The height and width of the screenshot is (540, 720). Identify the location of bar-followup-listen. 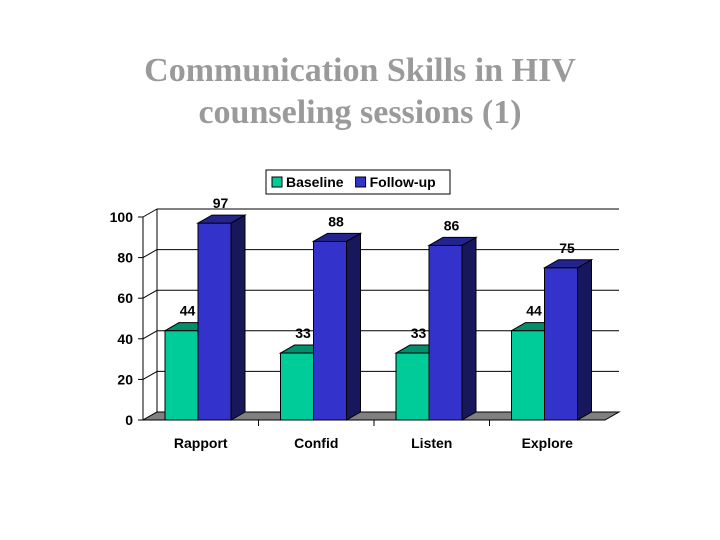
(452, 328).